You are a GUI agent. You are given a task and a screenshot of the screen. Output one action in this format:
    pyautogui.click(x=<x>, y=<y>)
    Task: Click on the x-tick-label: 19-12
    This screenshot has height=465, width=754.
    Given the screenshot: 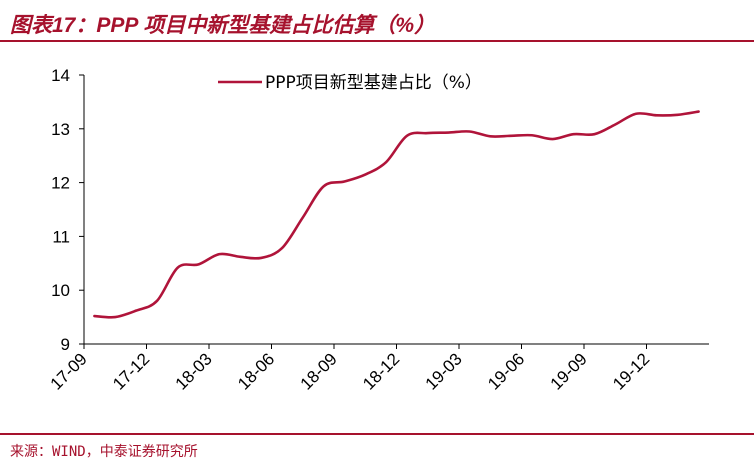 What is the action you would take?
    pyautogui.click(x=631, y=371)
    